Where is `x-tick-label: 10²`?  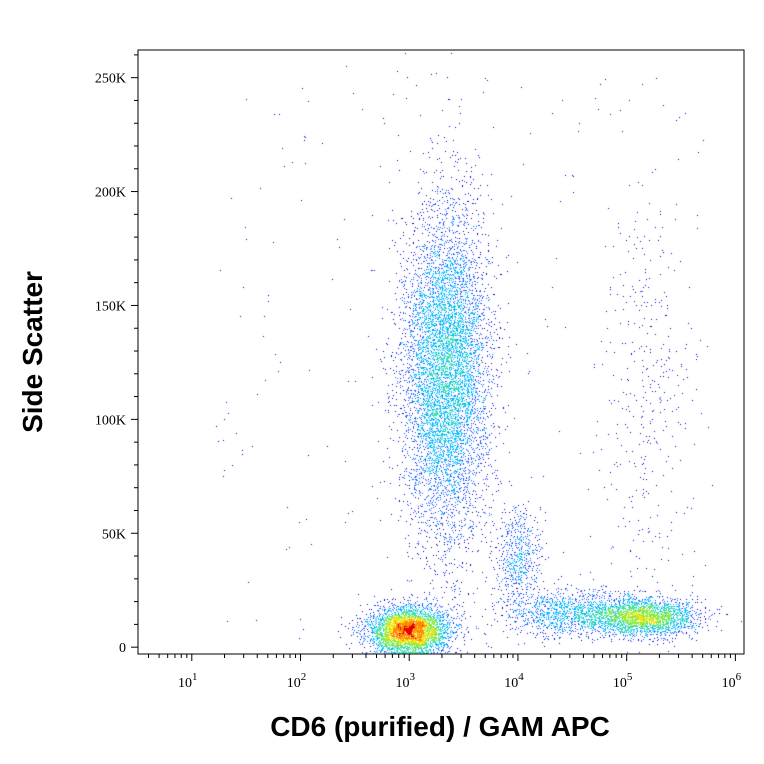
x-tick-label: 10² is located at coordinates (297, 681).